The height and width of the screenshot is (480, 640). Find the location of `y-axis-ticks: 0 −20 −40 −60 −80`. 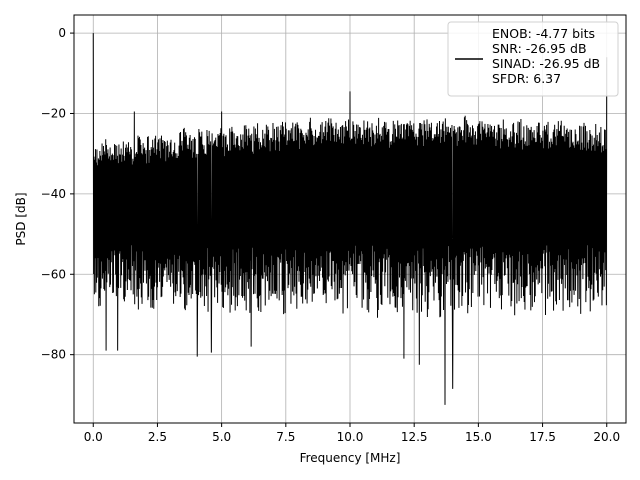

y-axis-ticks: 0 −20 −40 −60 −80 is located at coordinates (57, 194).